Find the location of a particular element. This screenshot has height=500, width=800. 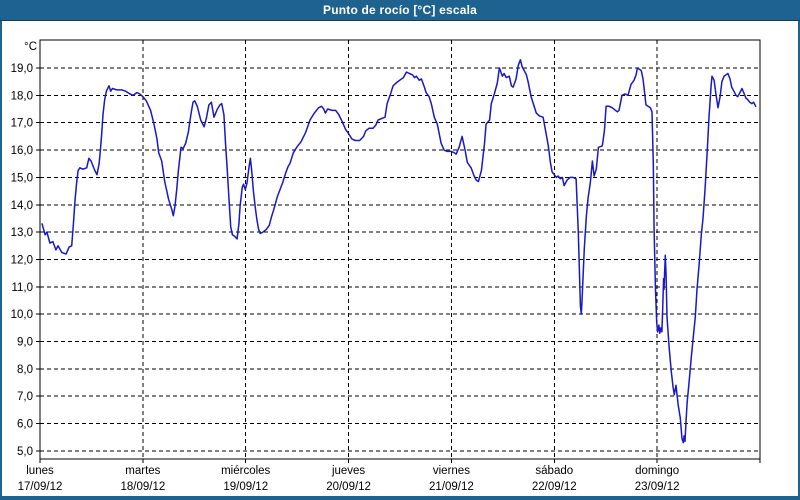

y-tick-label: 19,0 is located at coordinates (22, 69).